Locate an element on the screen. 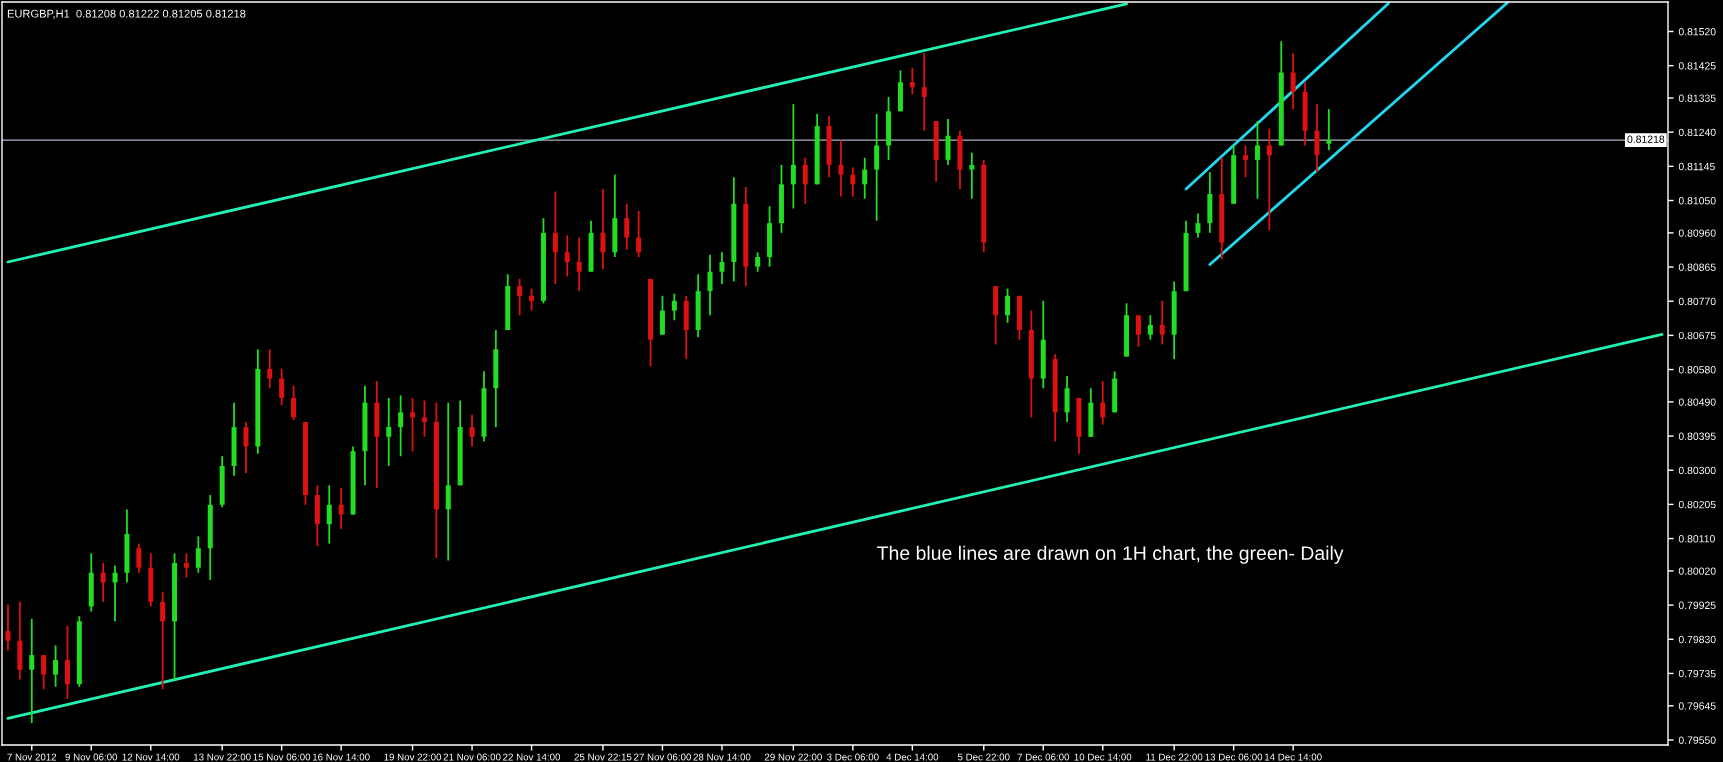 The height and width of the screenshot is (762, 1723). x-tick-label: 29 Nov 22:00 is located at coordinates (793, 757).